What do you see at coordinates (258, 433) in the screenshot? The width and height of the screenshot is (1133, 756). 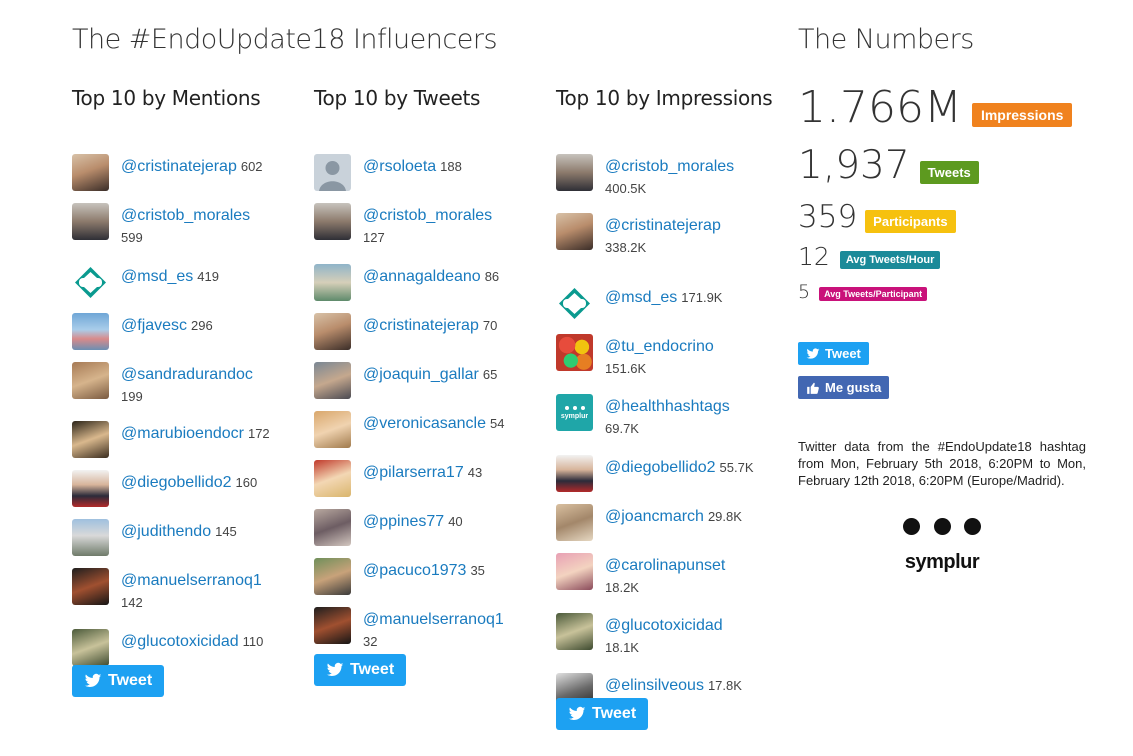 I see `mention-count: 172` at bounding box center [258, 433].